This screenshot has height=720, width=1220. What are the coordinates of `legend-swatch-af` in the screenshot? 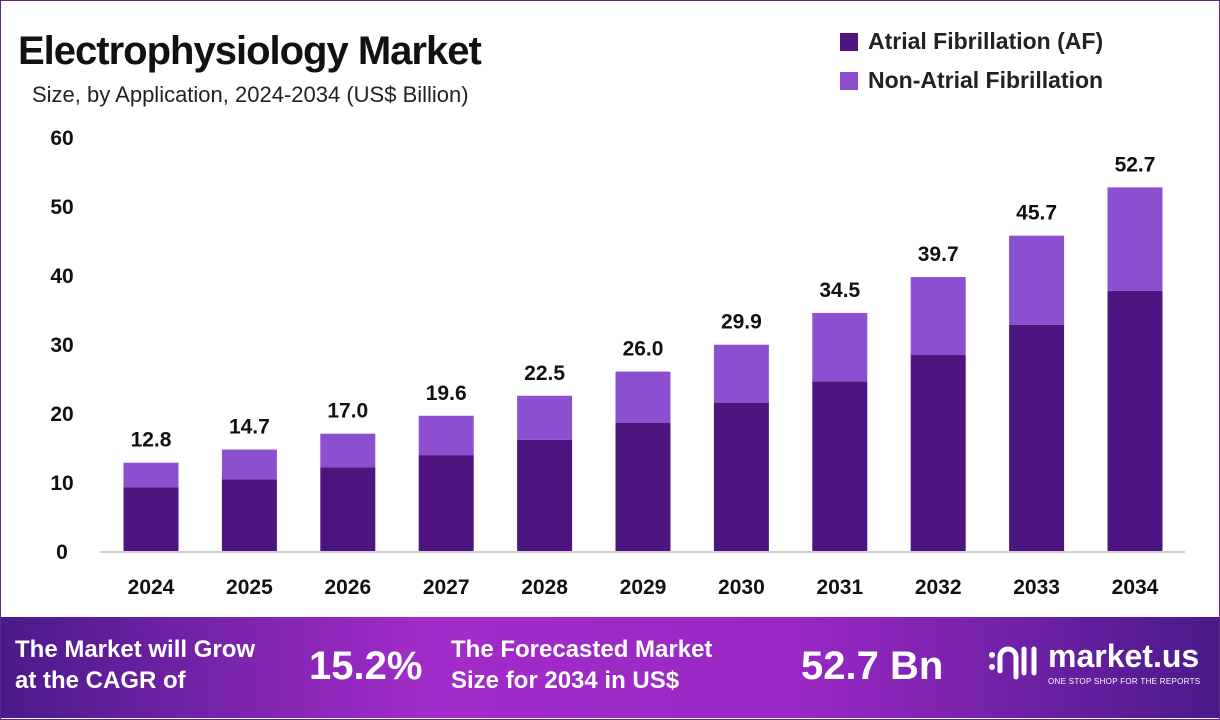 It's located at (849, 41).